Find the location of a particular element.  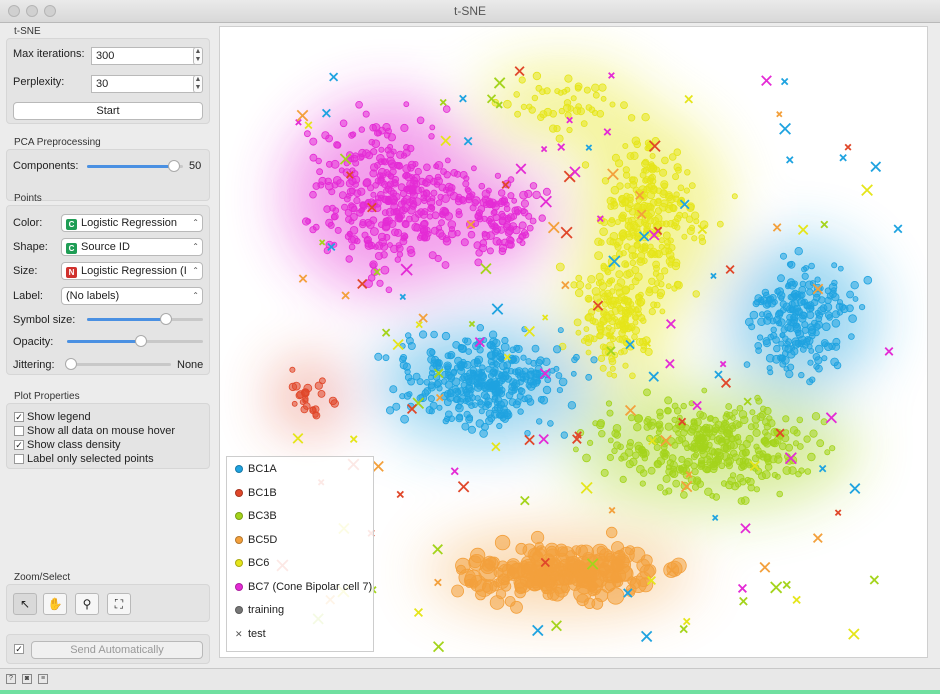

perplexity-label: Perplexity: is located at coordinates (39, 82).